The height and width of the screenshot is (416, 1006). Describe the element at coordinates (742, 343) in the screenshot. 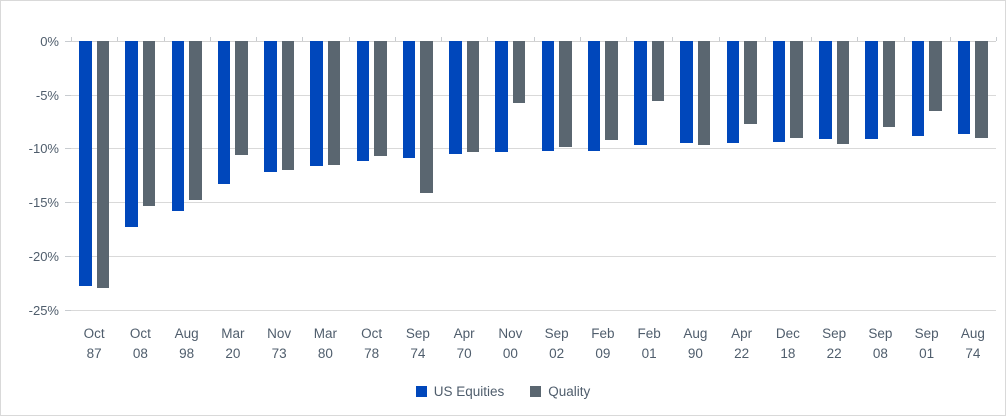

I see `x-axis-category-label: Apr 22` at that location.